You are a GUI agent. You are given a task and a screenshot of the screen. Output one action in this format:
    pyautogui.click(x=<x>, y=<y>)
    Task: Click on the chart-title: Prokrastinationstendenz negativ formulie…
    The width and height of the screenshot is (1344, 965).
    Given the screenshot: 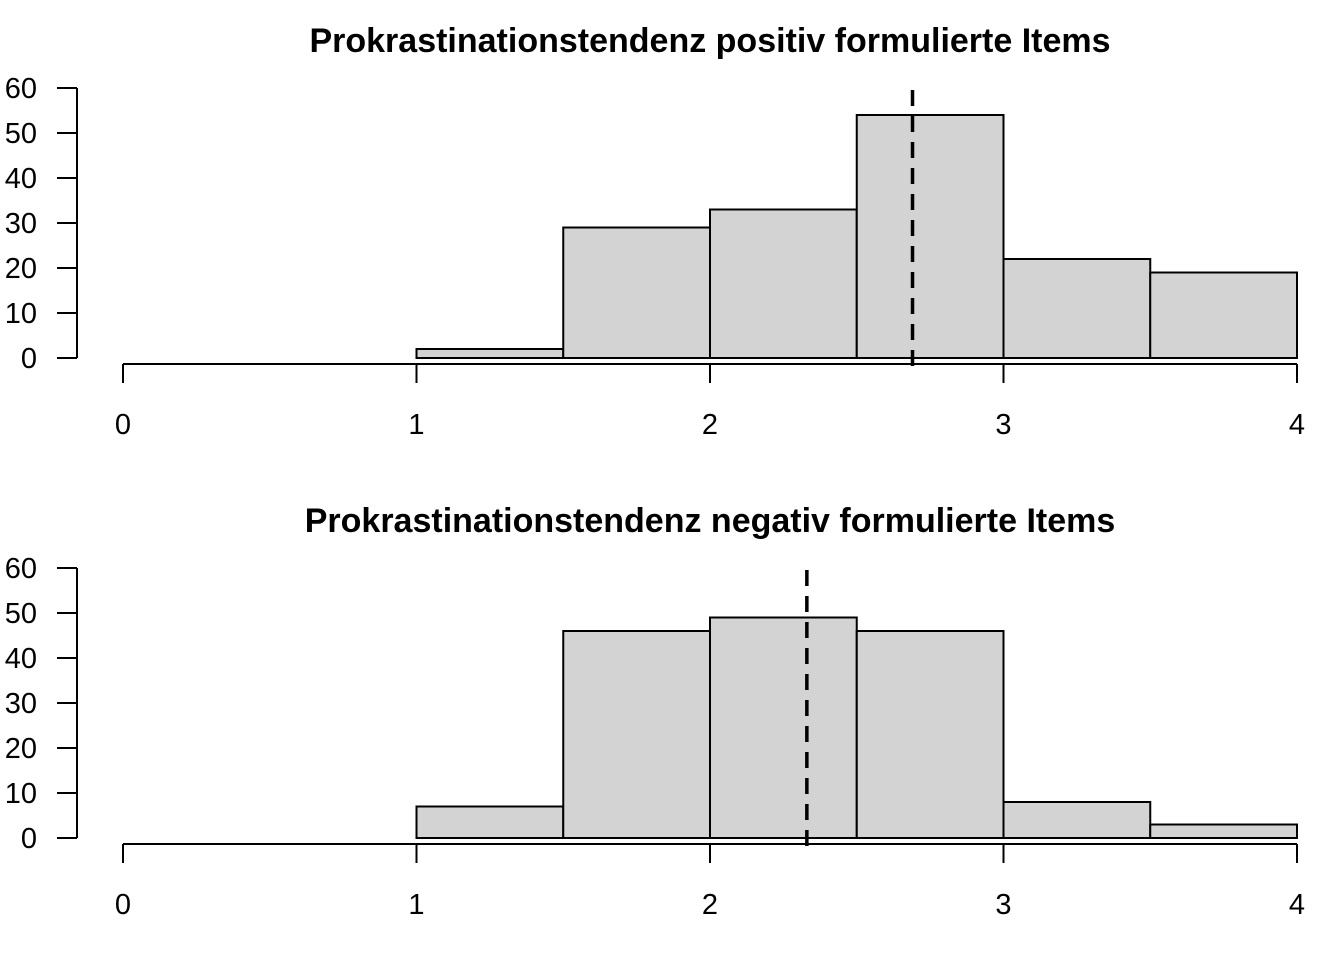 What is the action you would take?
    pyautogui.click(x=710, y=521)
    